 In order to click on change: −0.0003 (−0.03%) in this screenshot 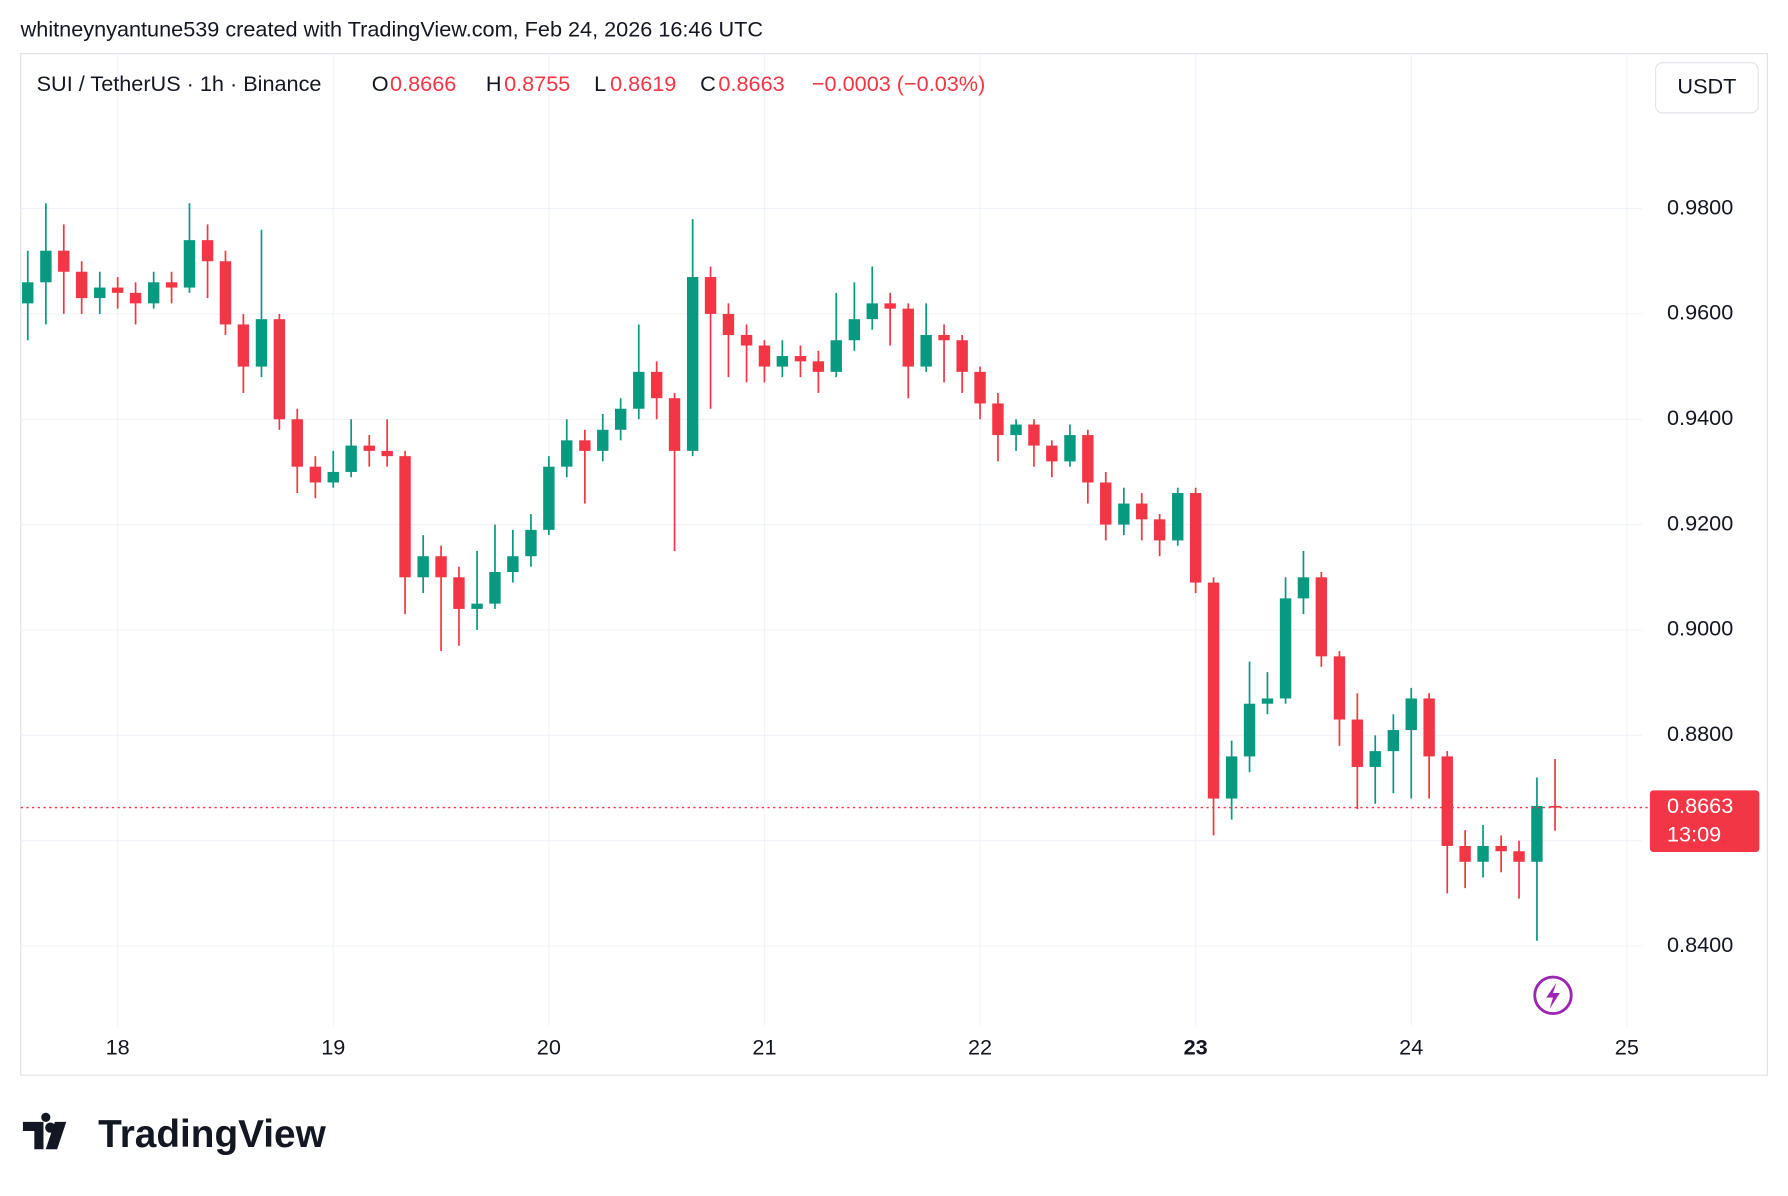, I will do `click(898, 83)`.